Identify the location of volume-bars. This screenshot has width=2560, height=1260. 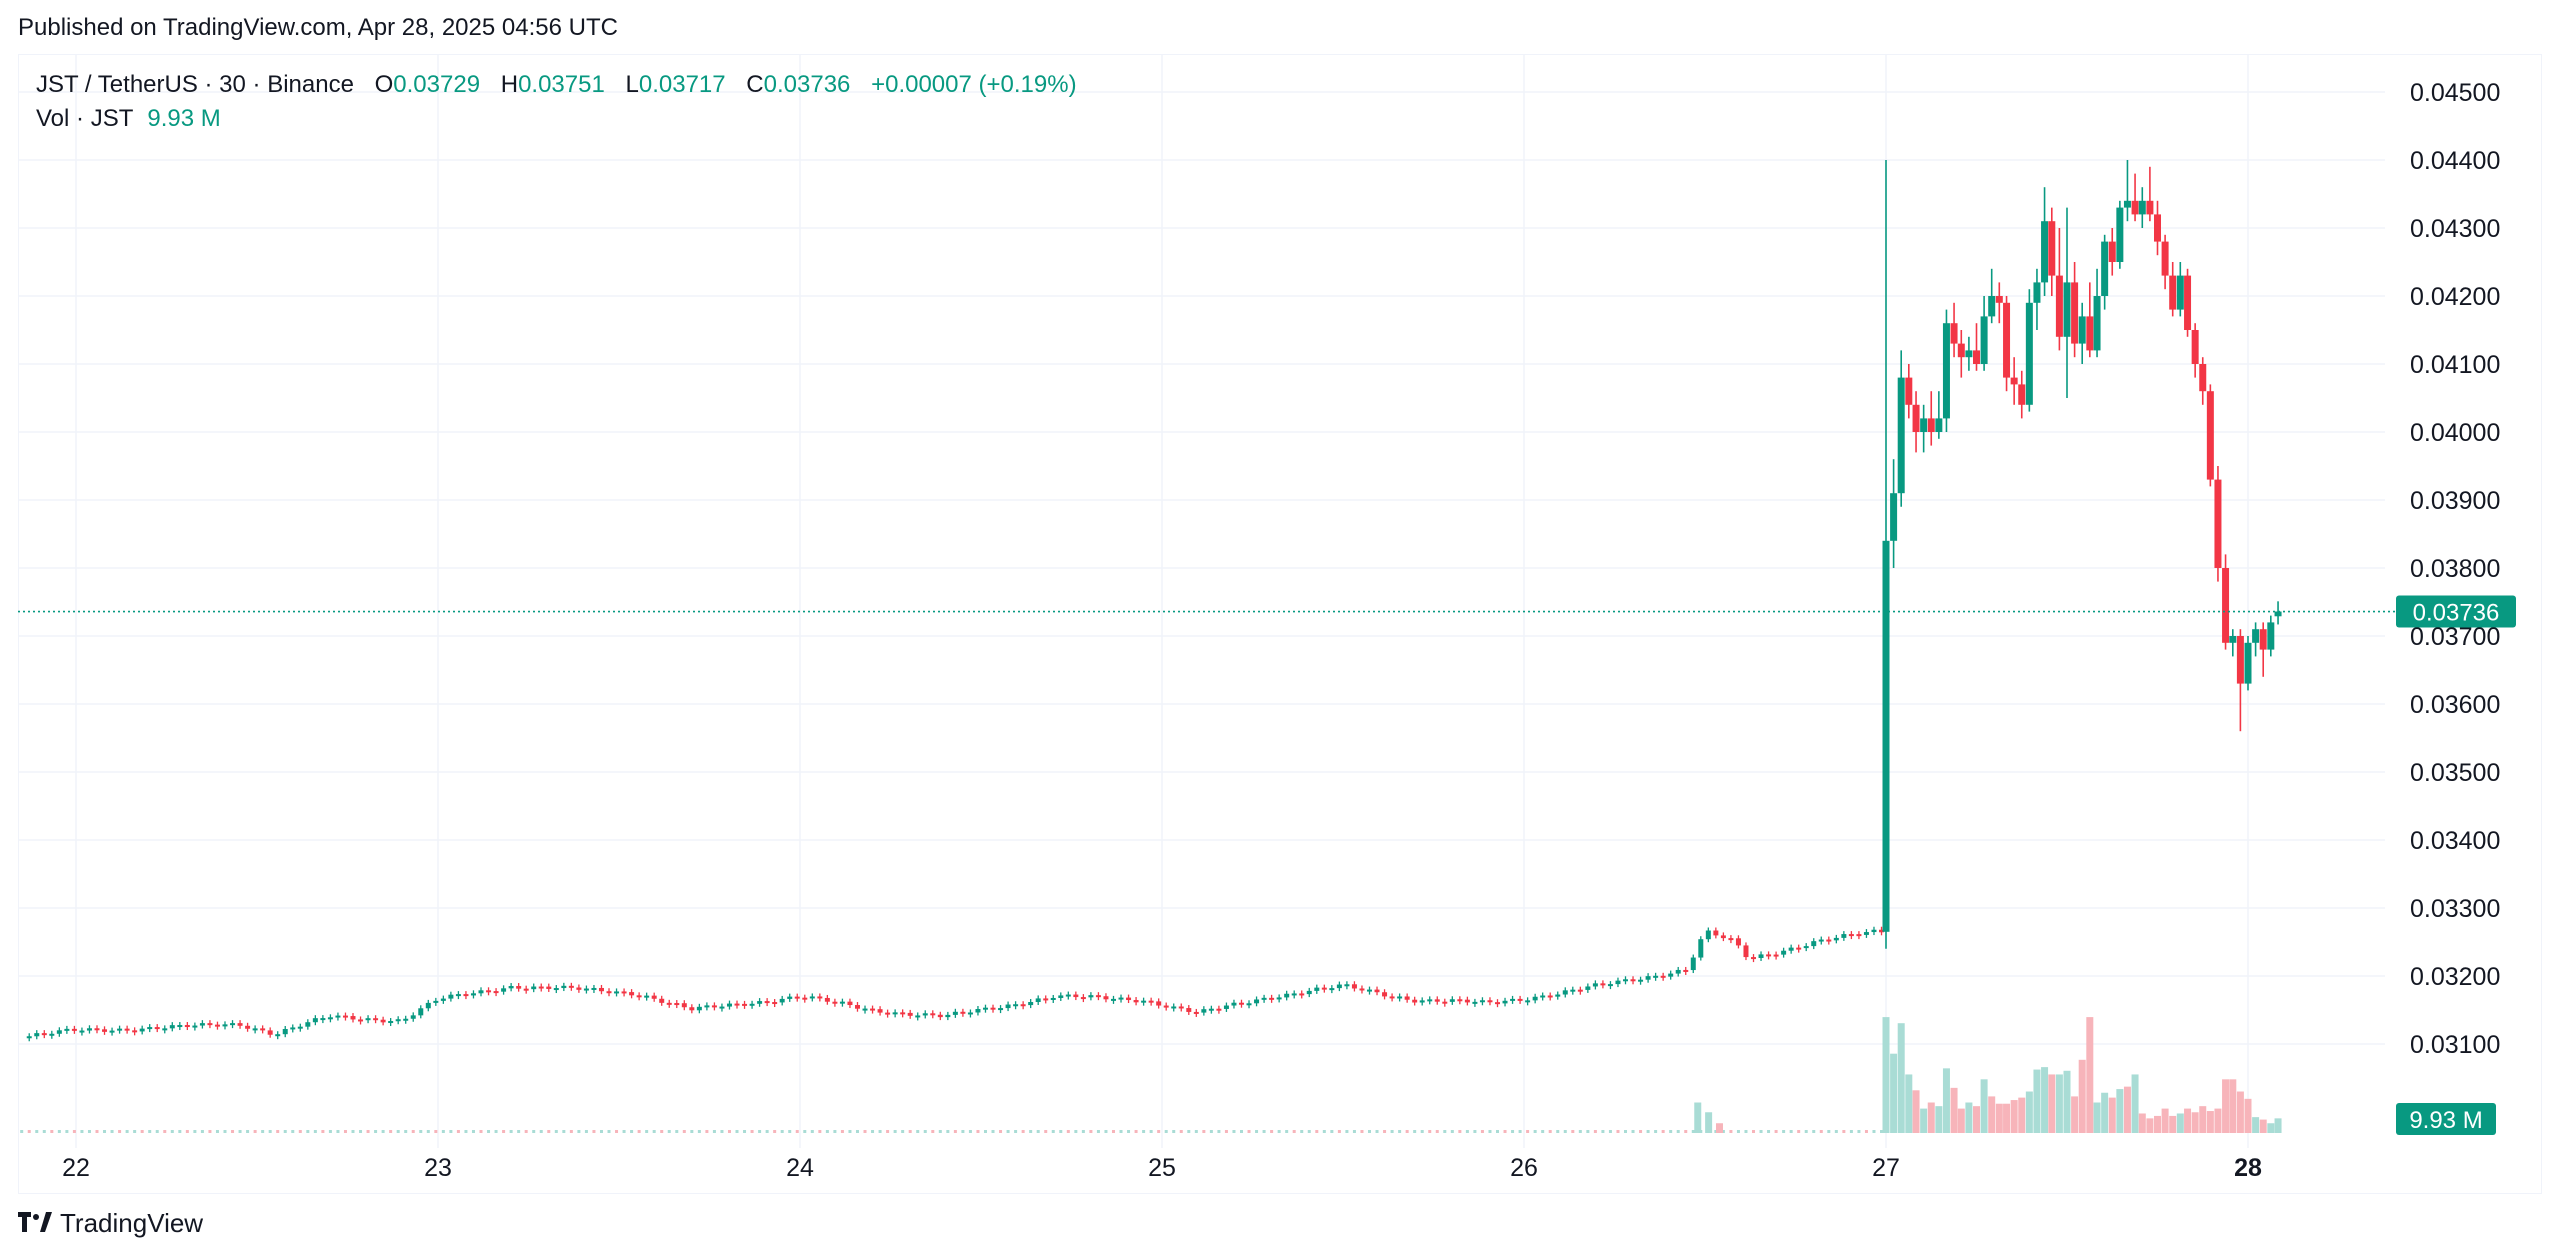
(1151, 1075).